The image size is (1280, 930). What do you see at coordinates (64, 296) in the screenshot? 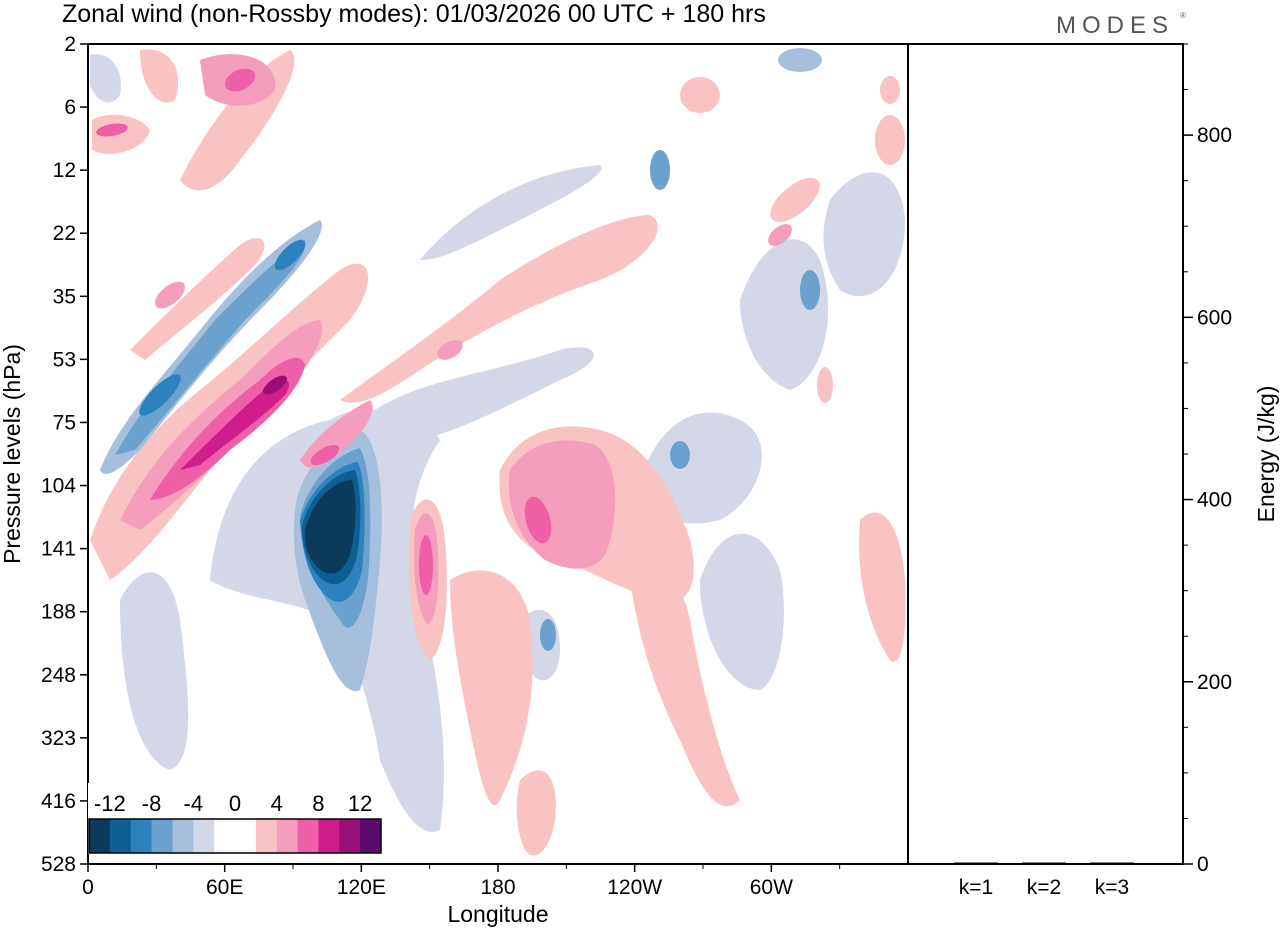
I see `y-tick-label: 35` at bounding box center [64, 296].